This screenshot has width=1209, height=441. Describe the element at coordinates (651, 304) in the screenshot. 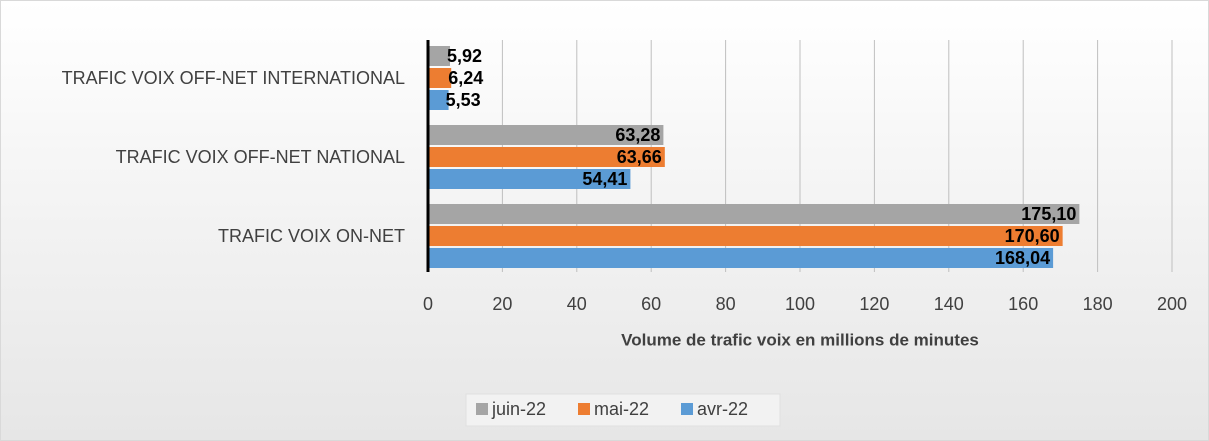

I see `x-tick-label: 60` at that location.